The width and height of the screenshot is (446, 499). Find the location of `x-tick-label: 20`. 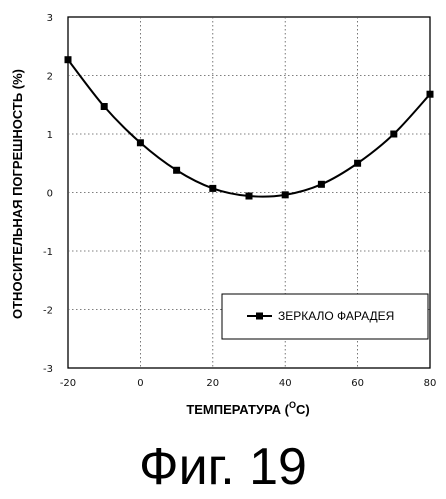

x-tick-label: 20 is located at coordinates (212, 383).